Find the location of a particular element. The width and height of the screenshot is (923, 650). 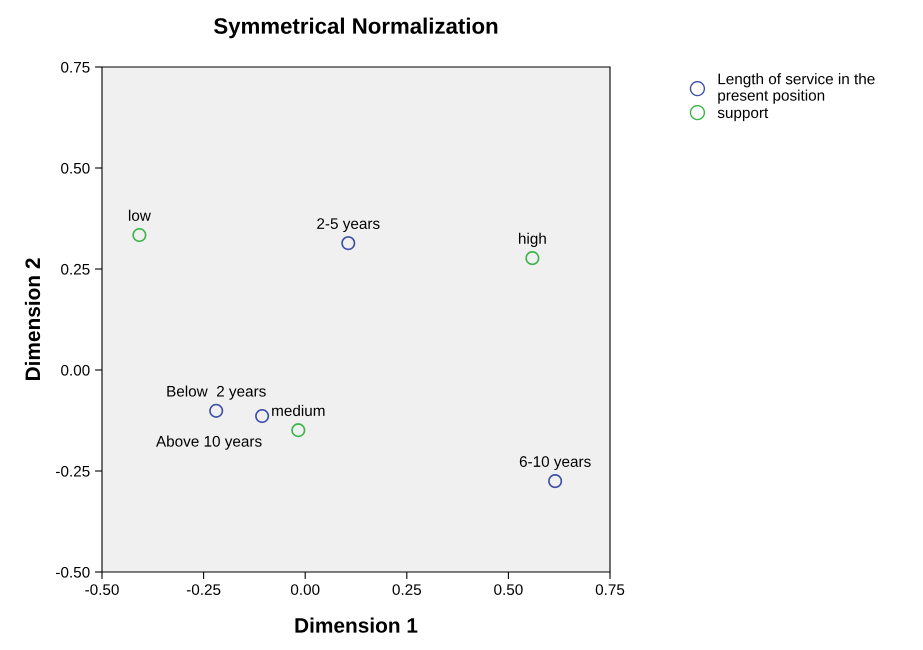

y-tick-label: 0.50 is located at coordinates (75, 168).